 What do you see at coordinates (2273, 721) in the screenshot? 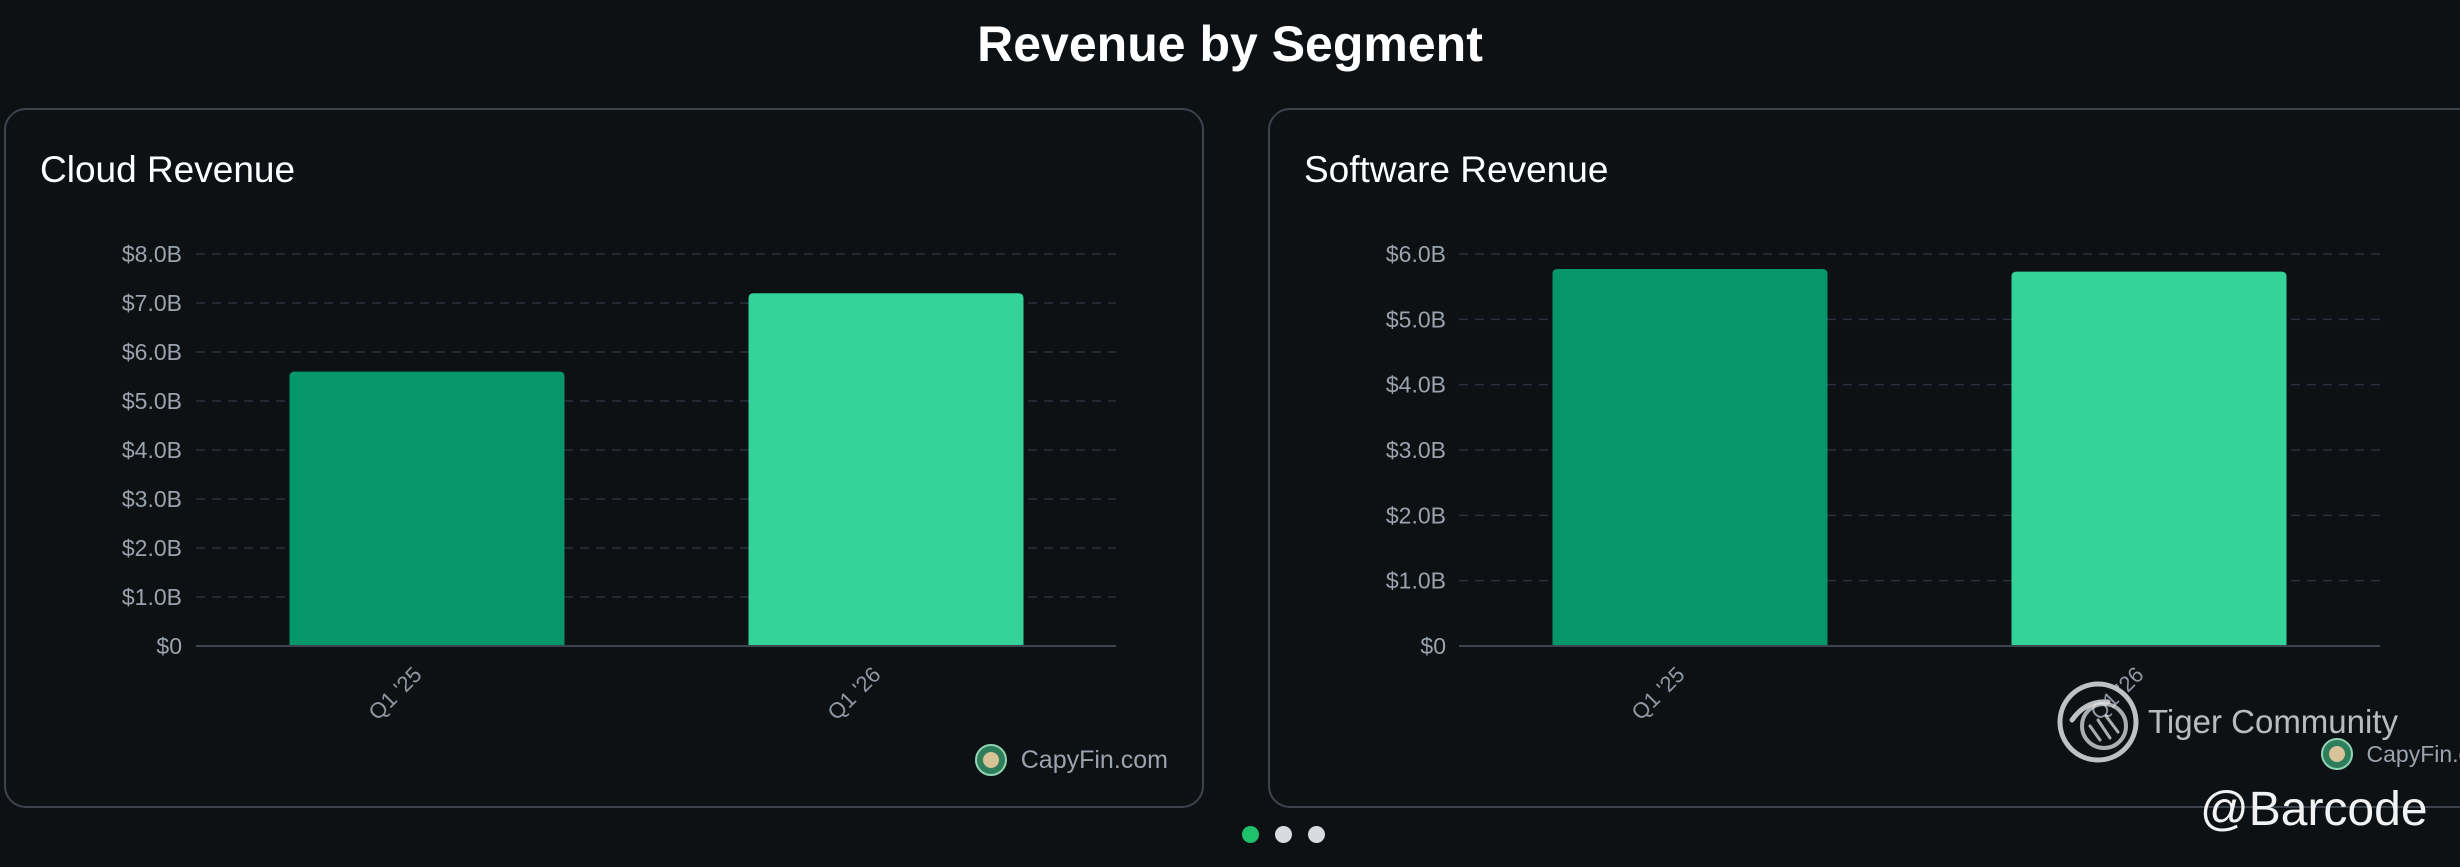
I see `tiger-community-text: Tiger Community` at bounding box center [2273, 721].